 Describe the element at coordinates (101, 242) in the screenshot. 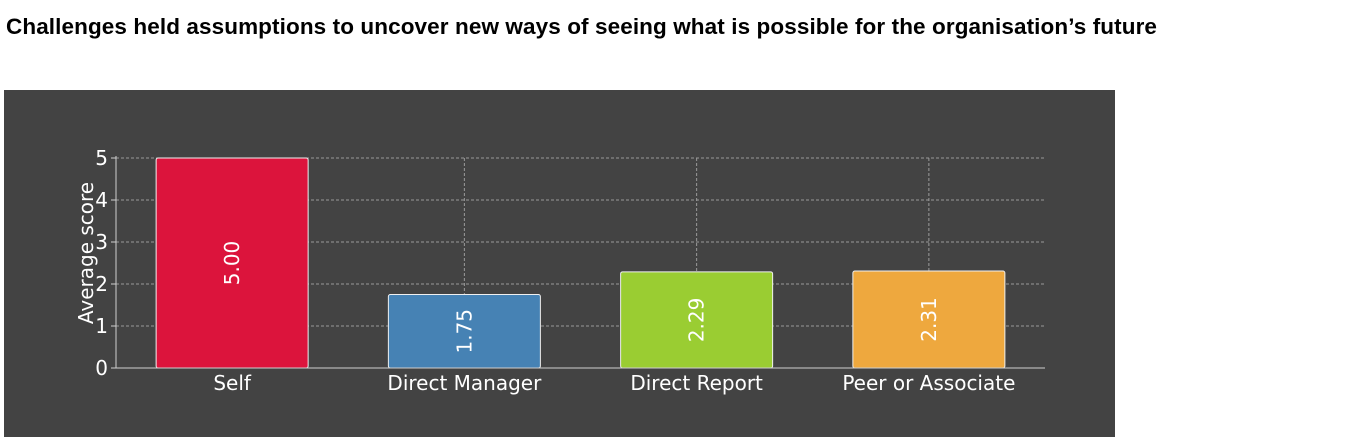

I see `y-tick-label: 3` at that location.